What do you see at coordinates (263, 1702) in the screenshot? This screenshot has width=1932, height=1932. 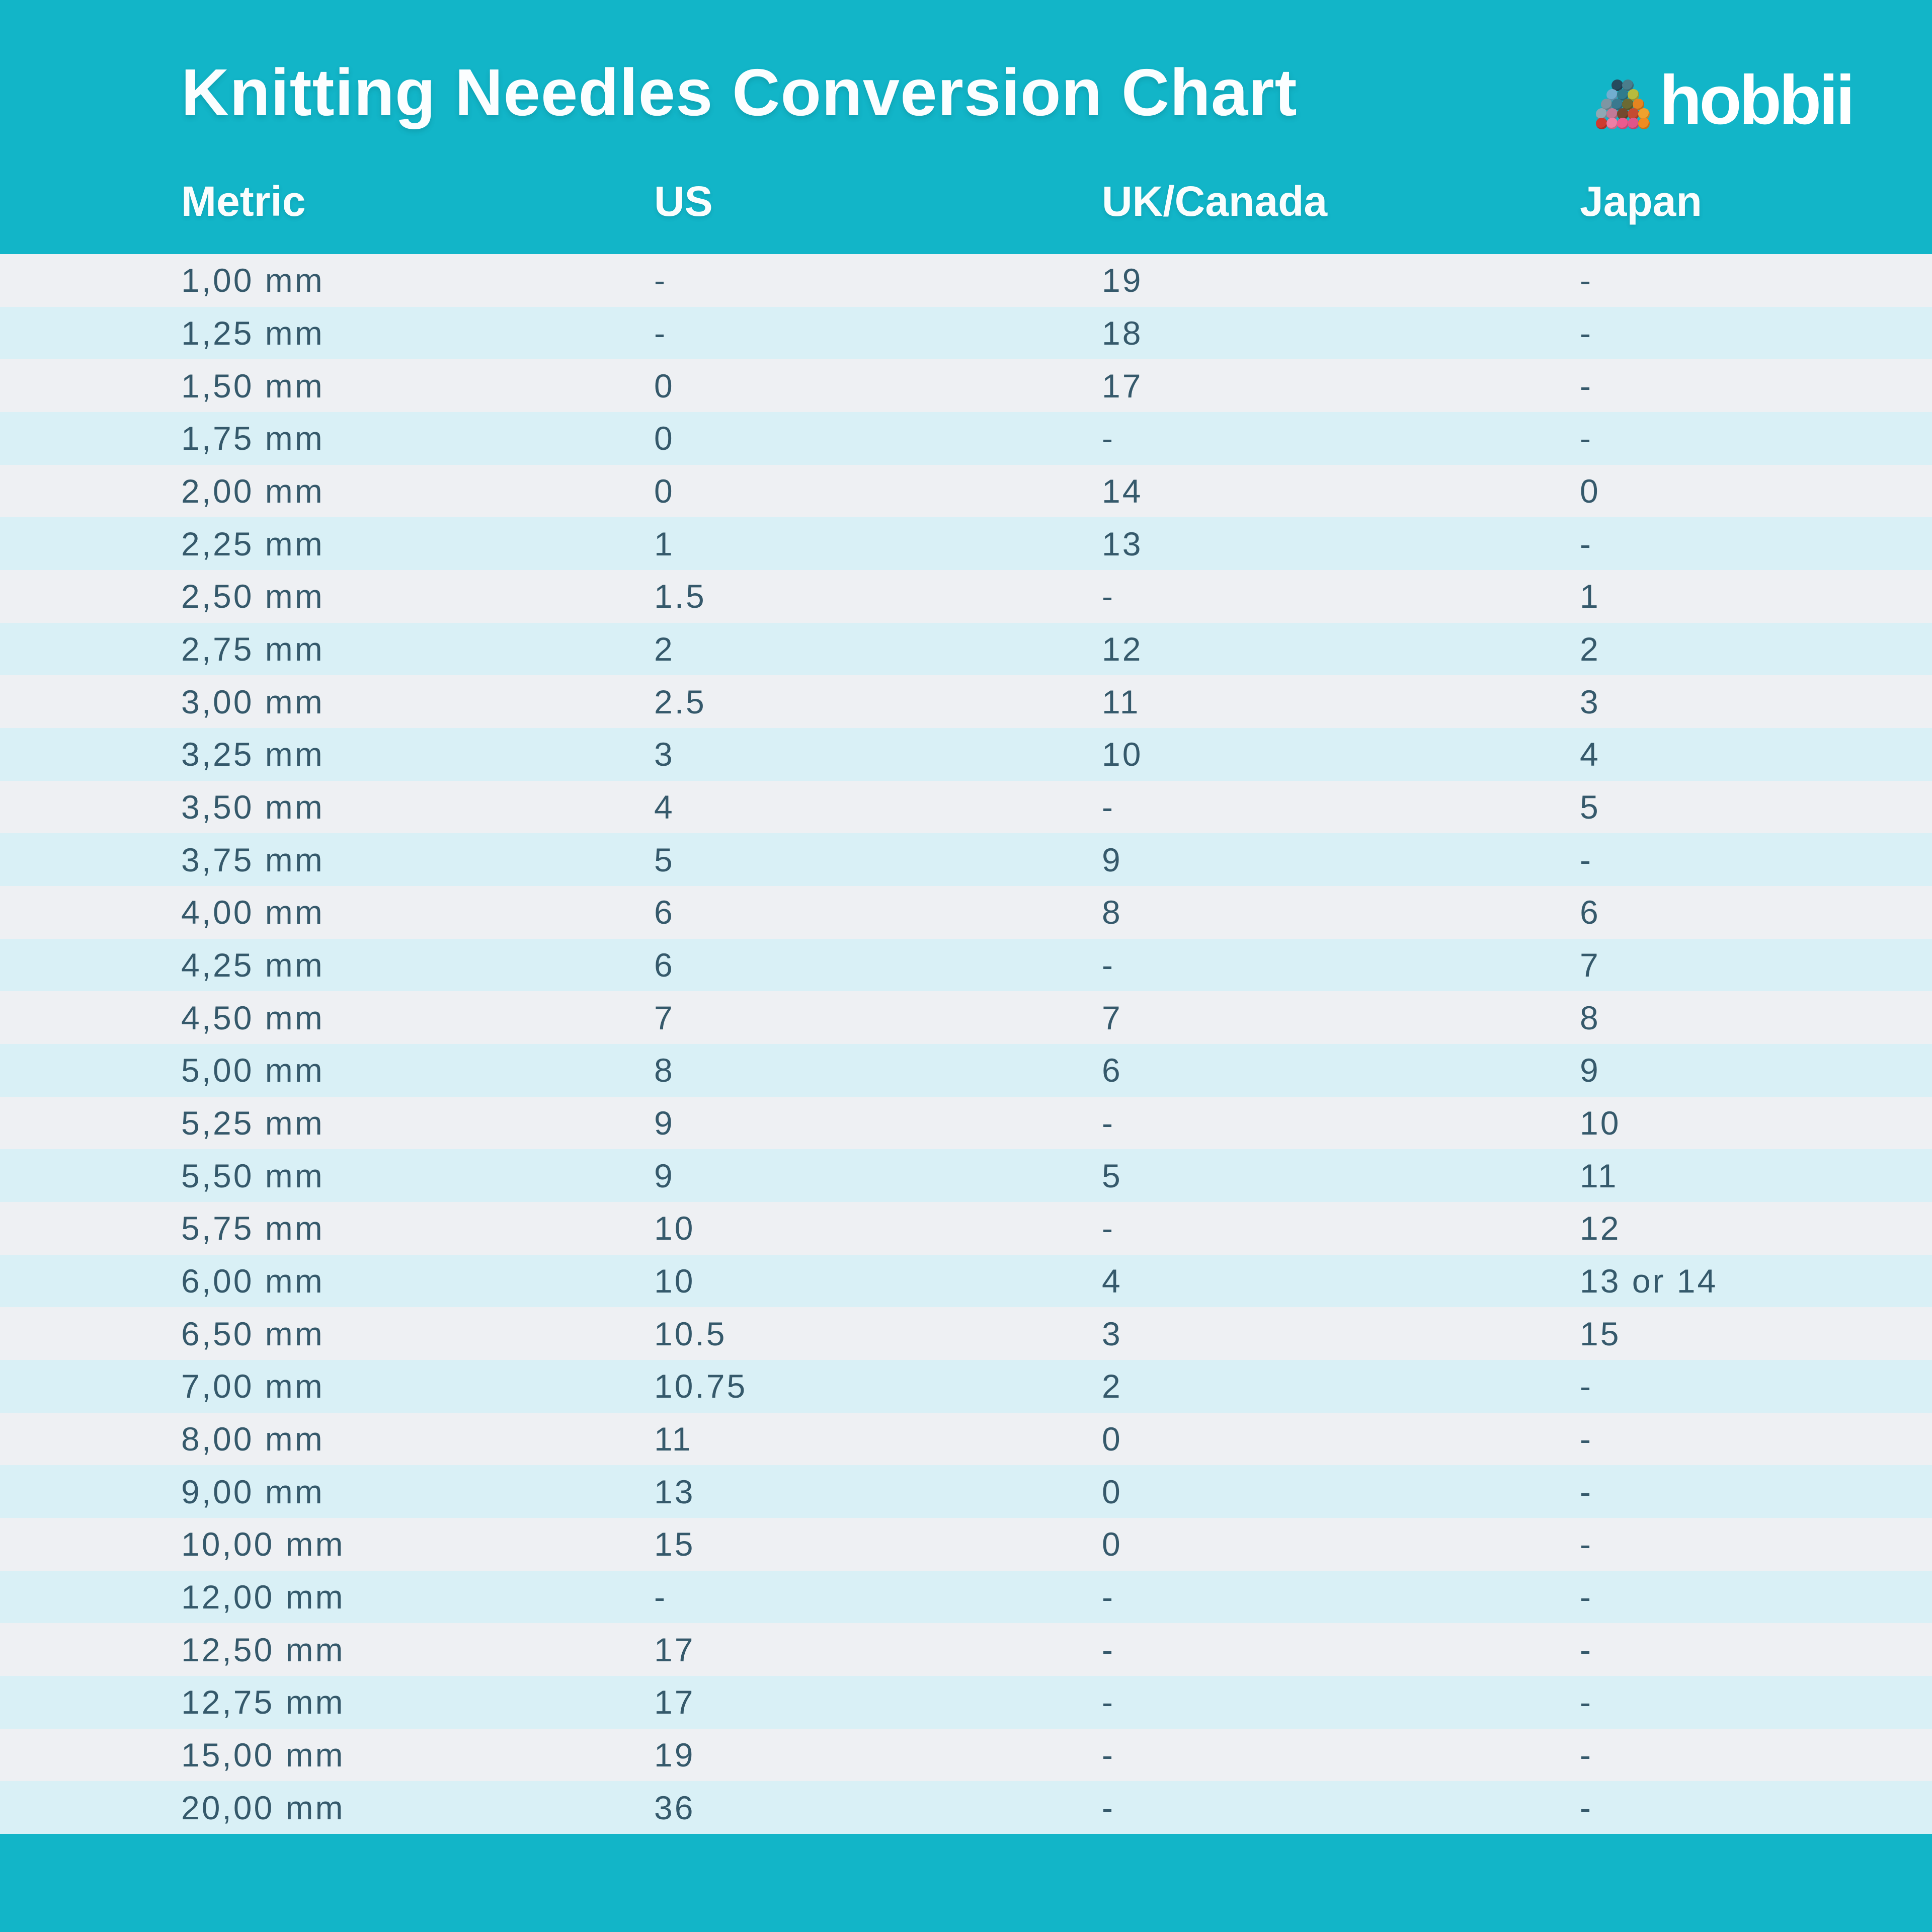 I see `cell-metric: 12,75 mm` at bounding box center [263, 1702].